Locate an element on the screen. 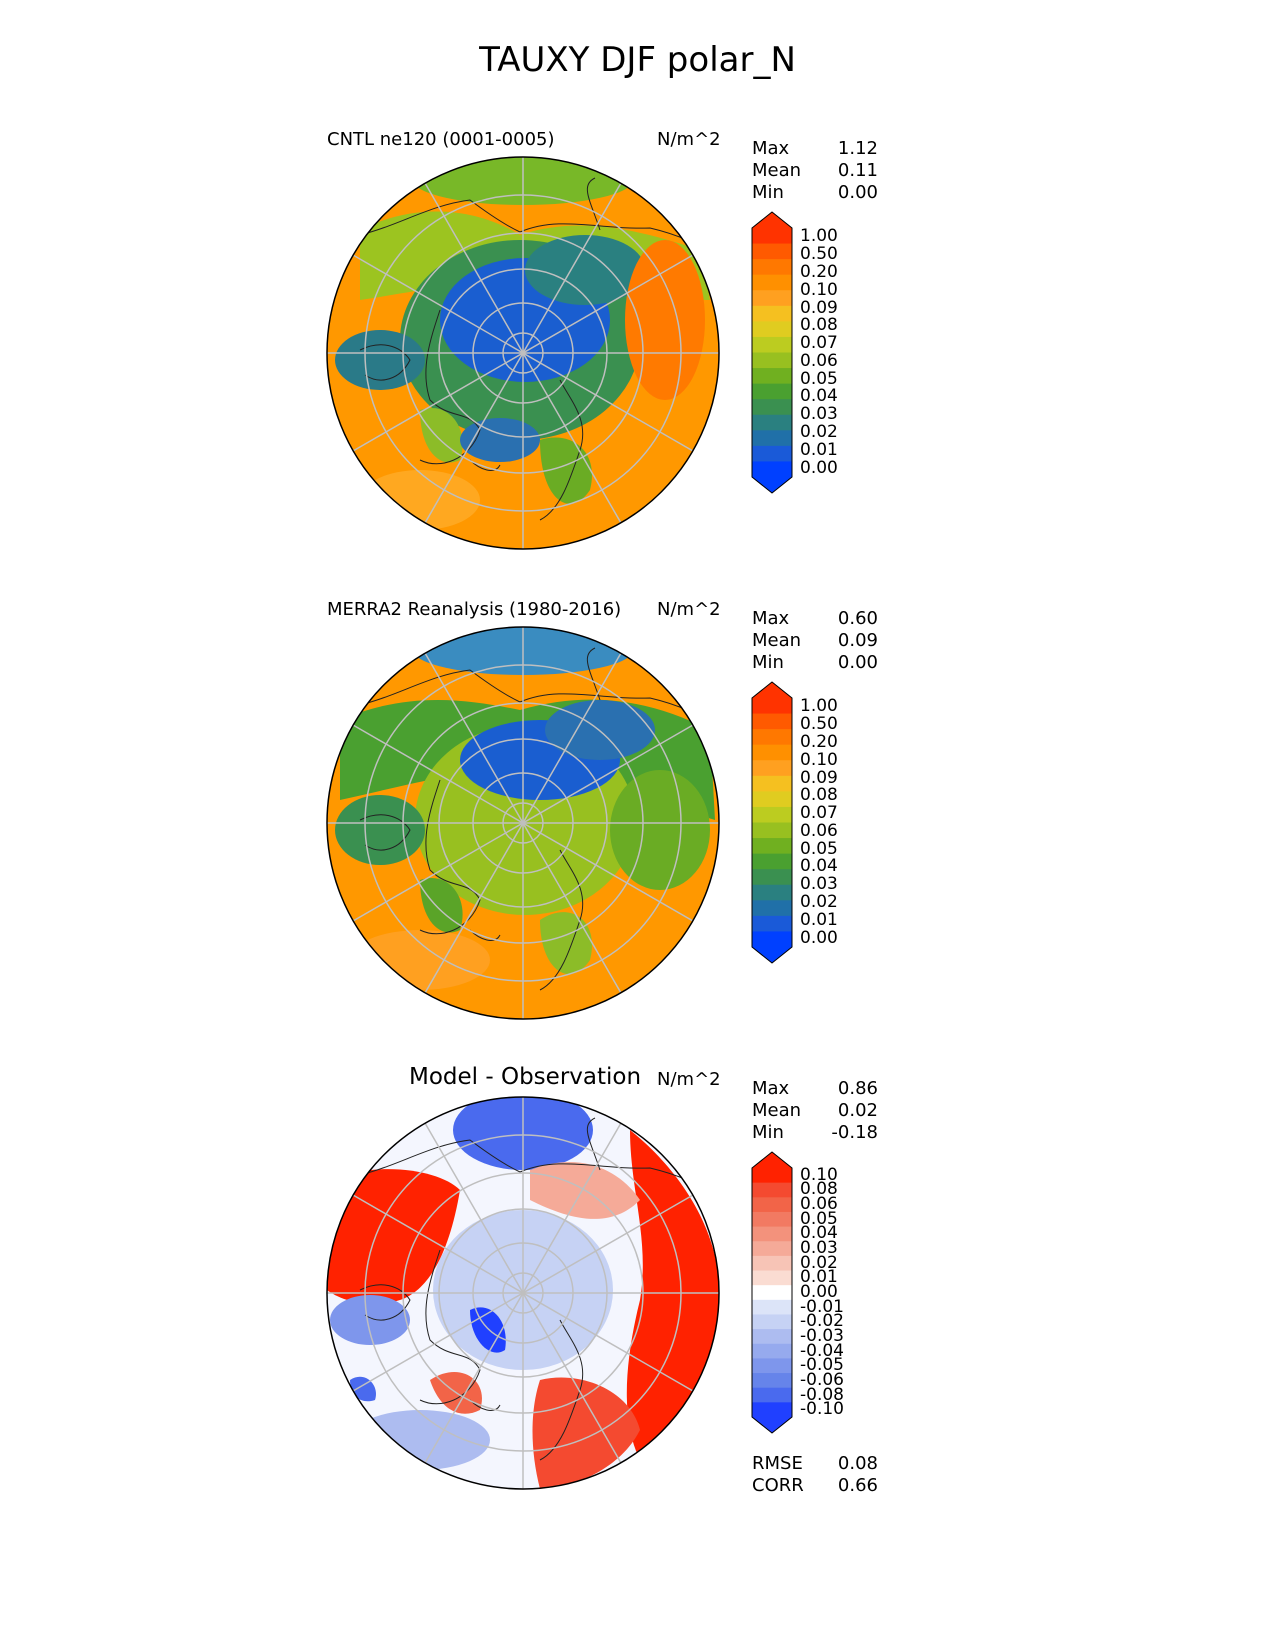 The image size is (1275, 1650). polar-map-test is located at coordinates (523, 353).